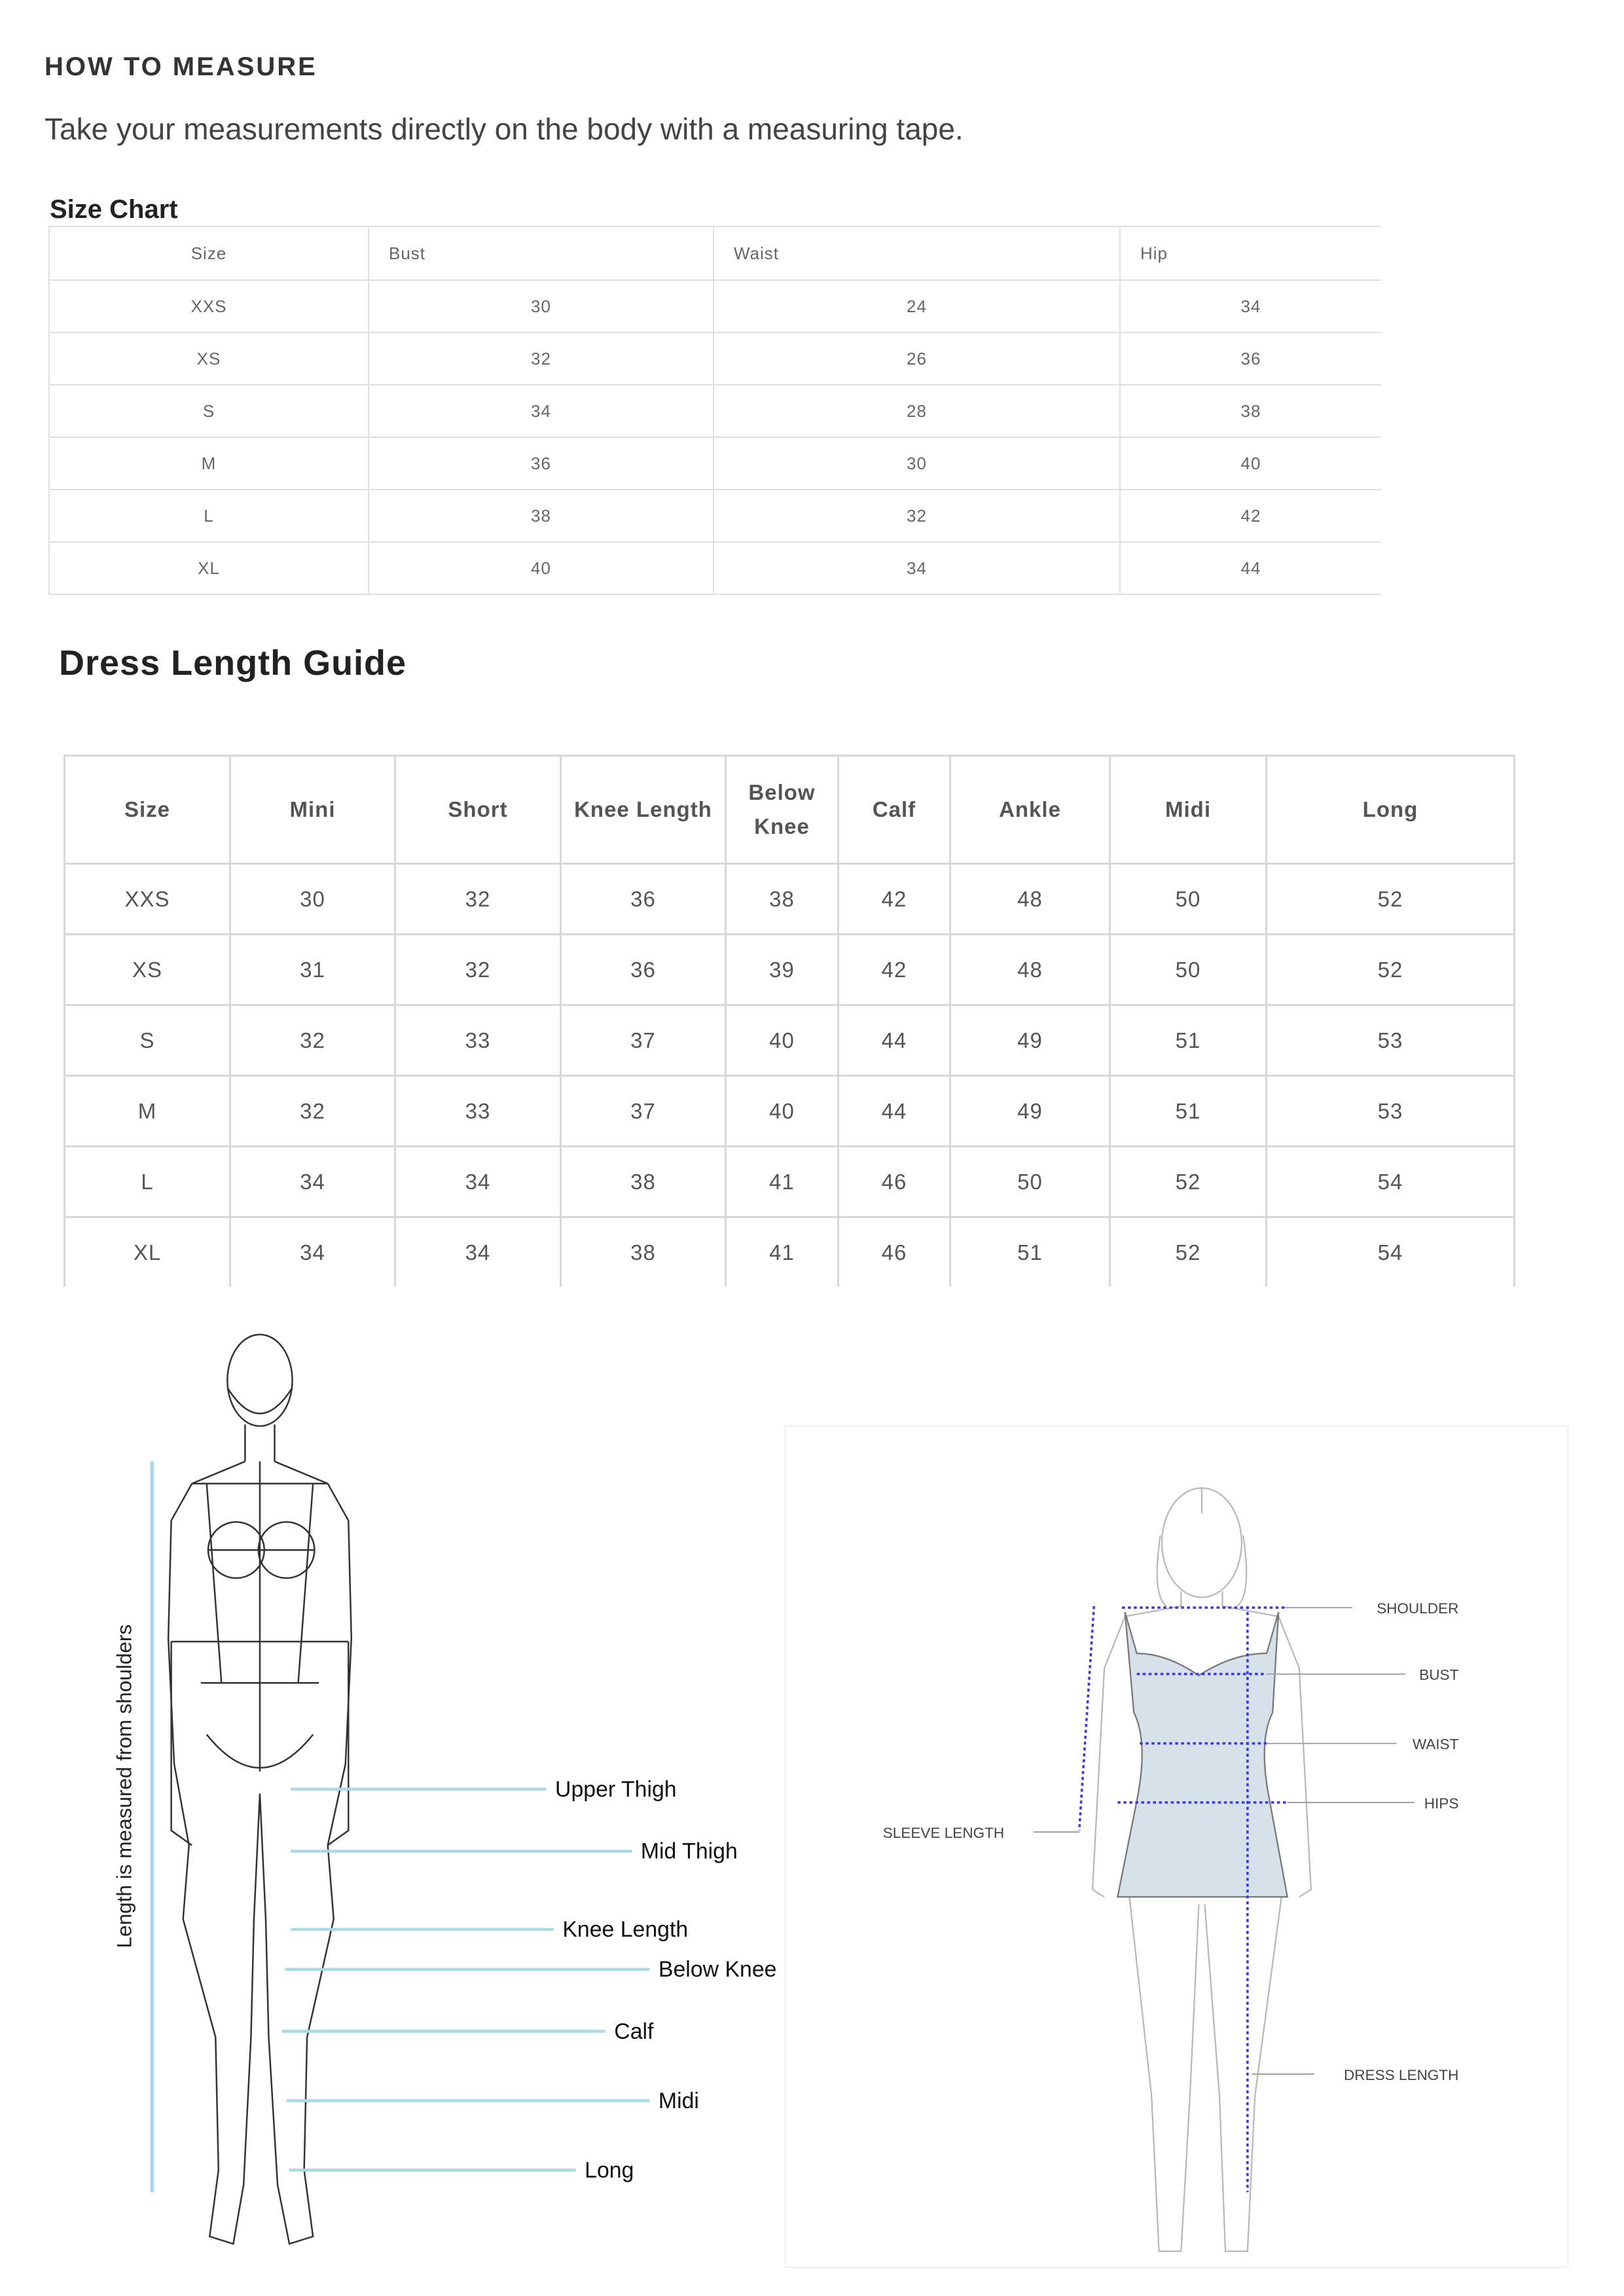 The width and height of the screenshot is (1624, 2296). Describe the element at coordinates (782, 810) in the screenshot. I see `column-header: Below Knee` at that location.